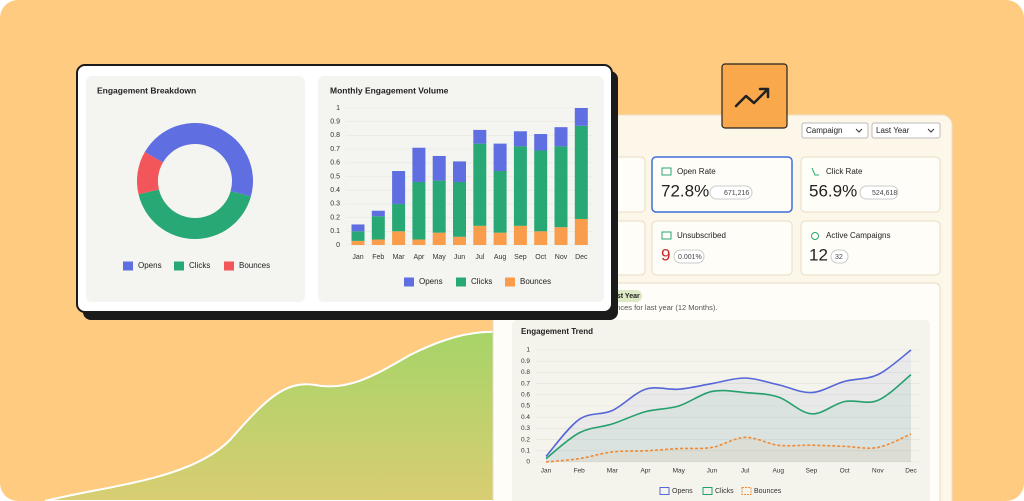 This screenshot has height=501, width=1024. Describe the element at coordinates (146, 90) in the screenshot. I see `chart-title: Engagement Breakdown` at that location.